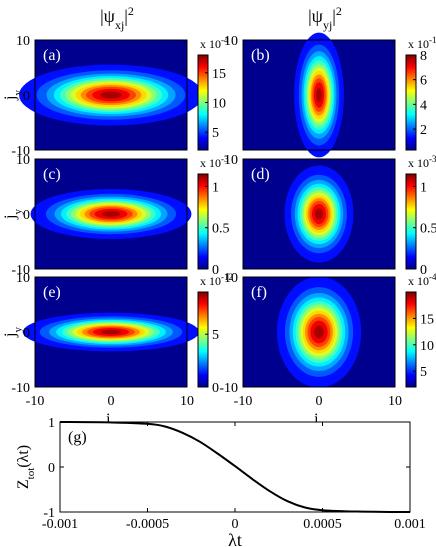  I want to click on y-tick-label: -1, so click(49, 513).